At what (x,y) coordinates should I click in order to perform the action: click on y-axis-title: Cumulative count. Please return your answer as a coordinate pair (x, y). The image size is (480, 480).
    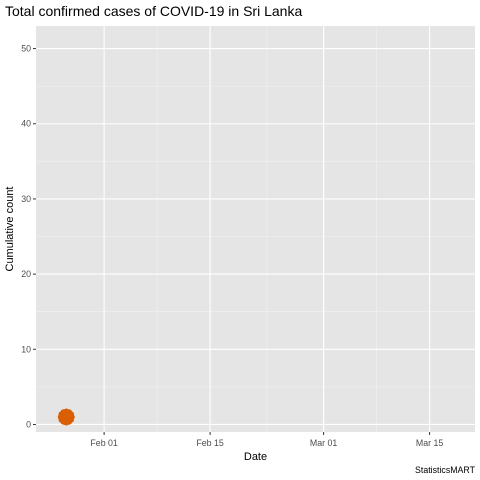
    Looking at the image, I should click on (10, 229).